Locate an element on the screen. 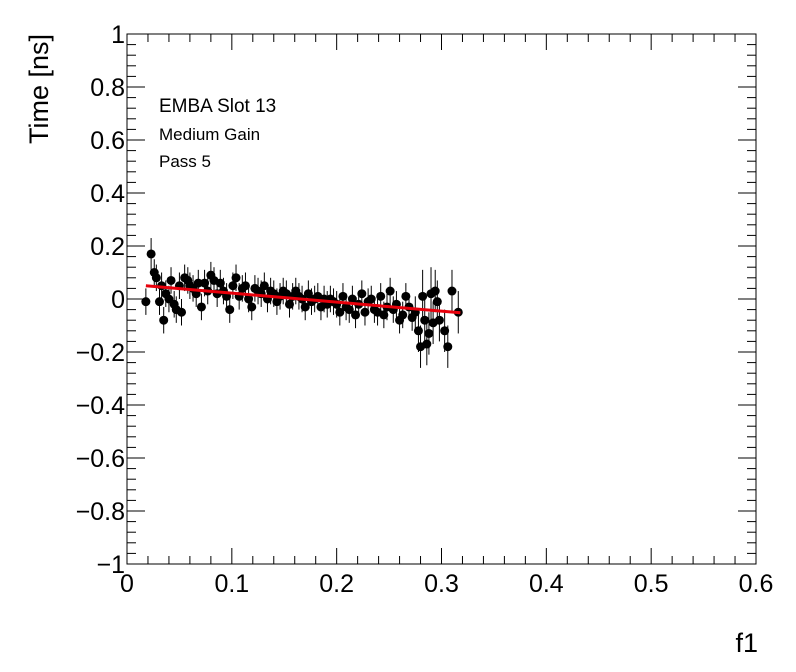 The height and width of the screenshot is (672, 796). y-tick-label: 1 is located at coordinates (118, 35).